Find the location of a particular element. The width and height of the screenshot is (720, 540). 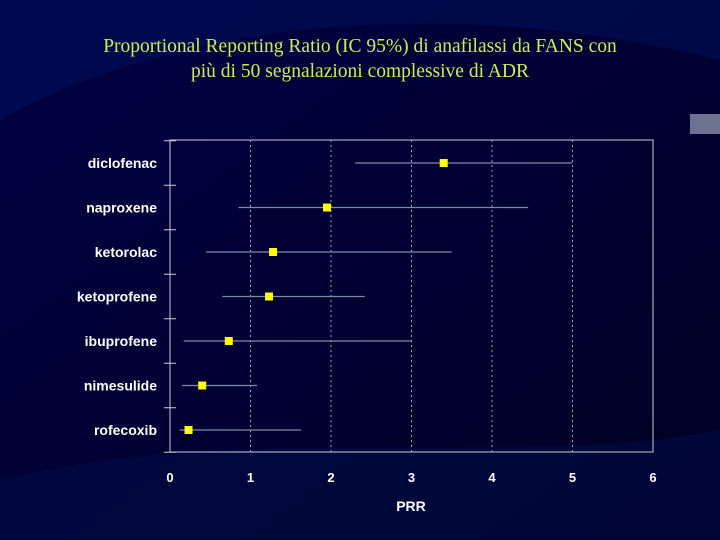

category-label-nimesulide: nimesulide is located at coordinates (120, 386).